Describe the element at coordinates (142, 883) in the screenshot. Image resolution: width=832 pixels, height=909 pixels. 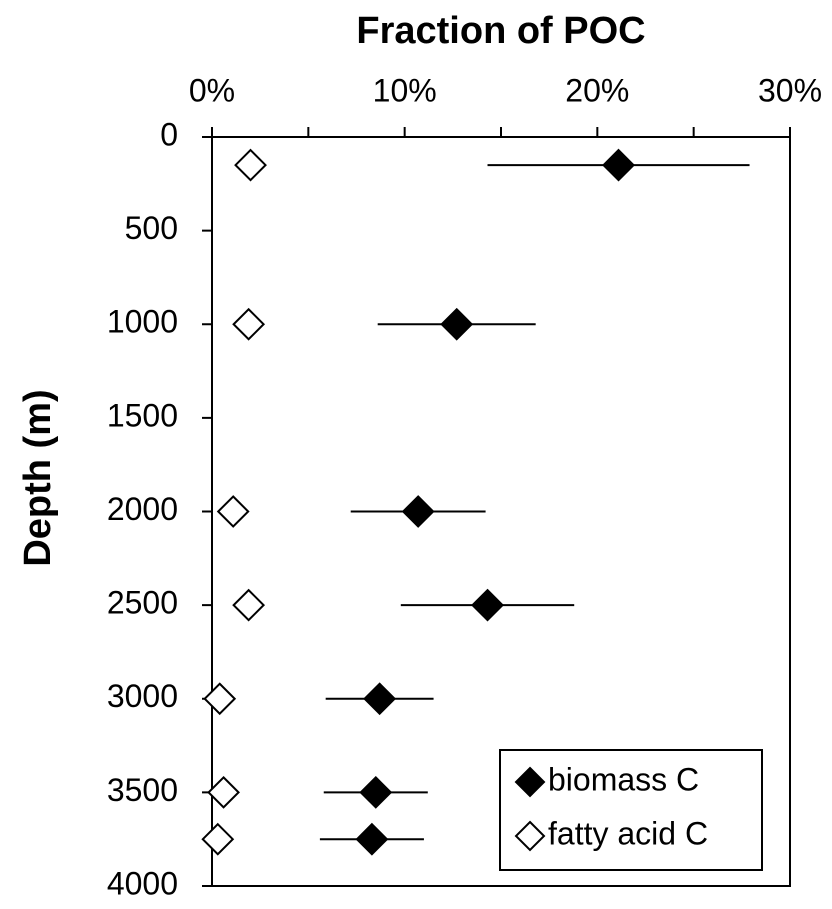
I see `y-tick-label: 4000` at that location.